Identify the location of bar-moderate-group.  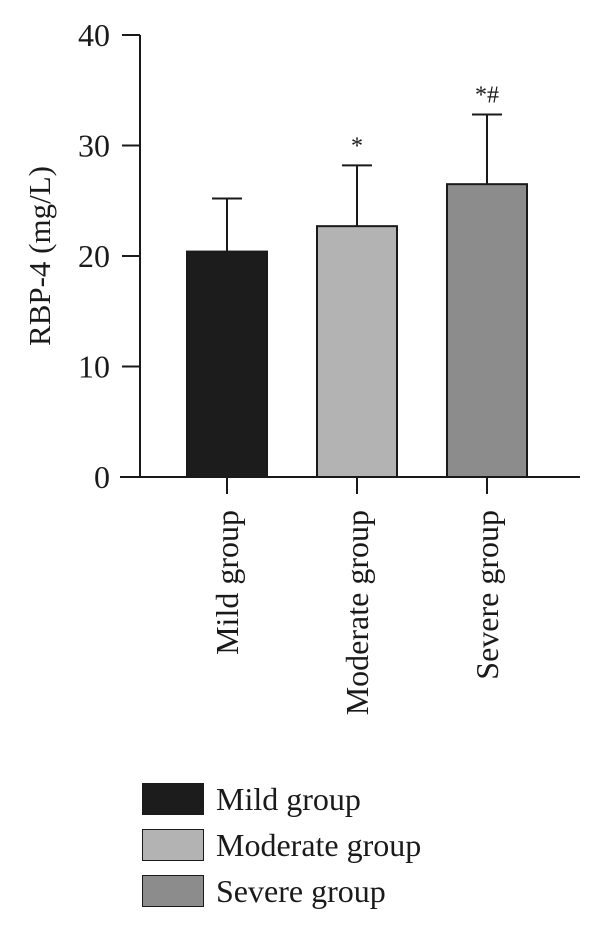
(357, 351).